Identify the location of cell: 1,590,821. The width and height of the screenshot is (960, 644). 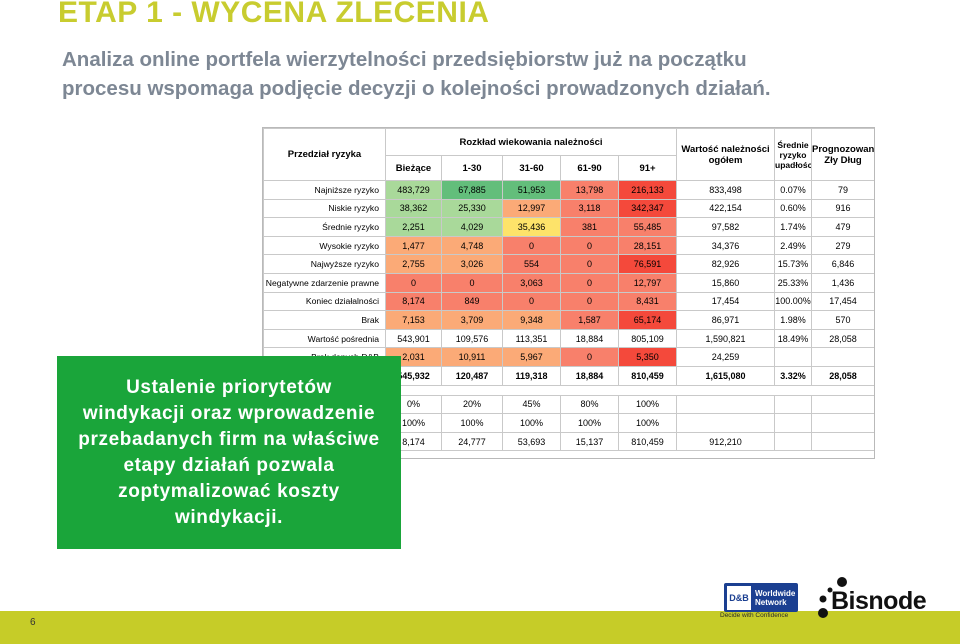
(726, 338).